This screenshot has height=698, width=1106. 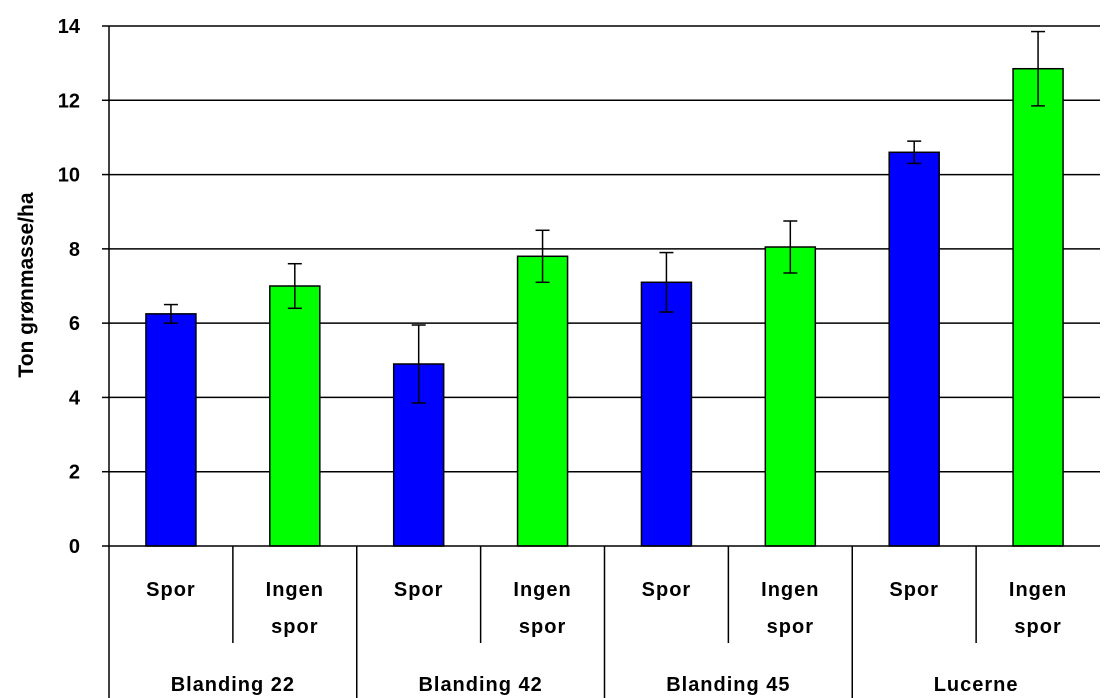 What do you see at coordinates (976, 685) in the screenshot?
I see `group-label: Lucerne` at bounding box center [976, 685].